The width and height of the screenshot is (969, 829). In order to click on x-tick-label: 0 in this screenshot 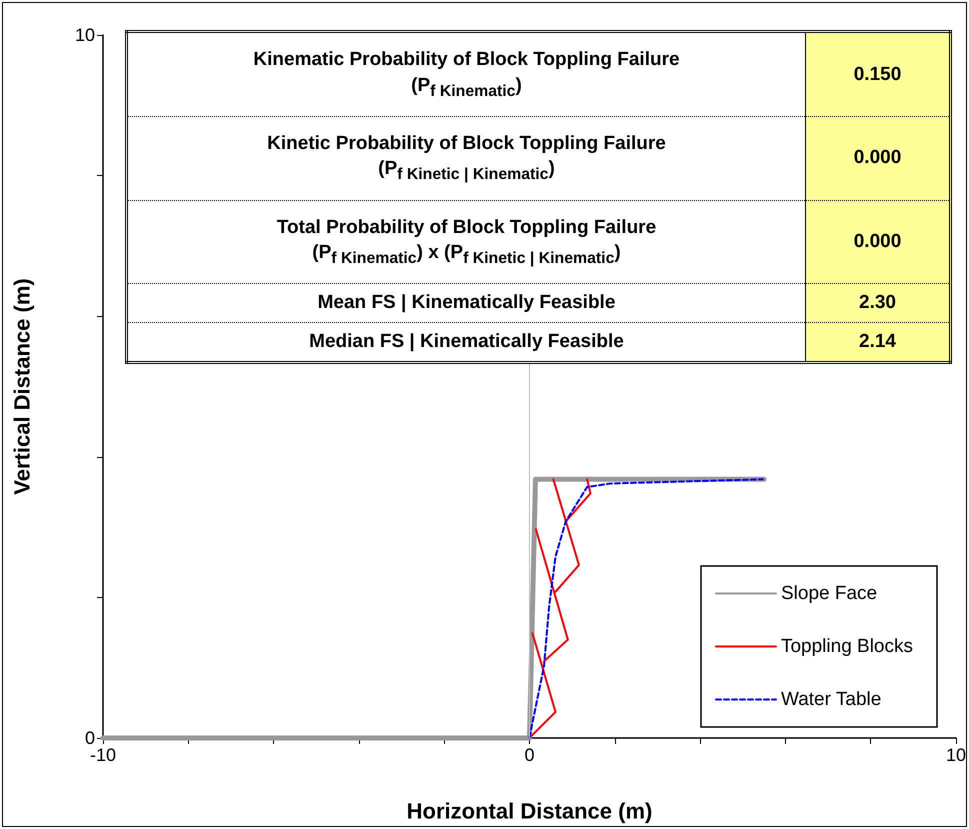, I will do `click(529, 755)`.